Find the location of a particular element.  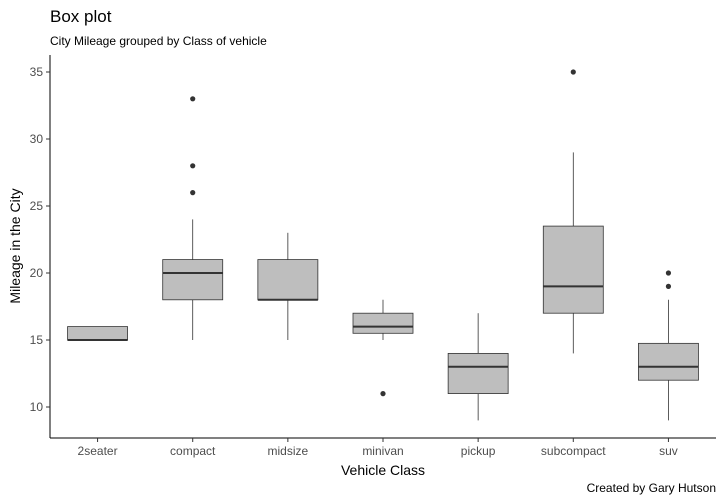

x-tick-label: subcompact is located at coordinates (573, 451).